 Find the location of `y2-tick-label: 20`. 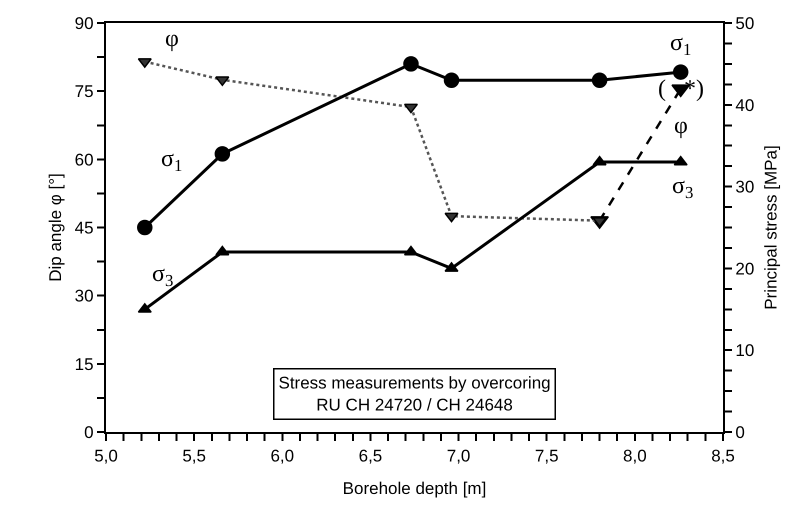

y2-tick-label: 20 is located at coordinates (744, 268).